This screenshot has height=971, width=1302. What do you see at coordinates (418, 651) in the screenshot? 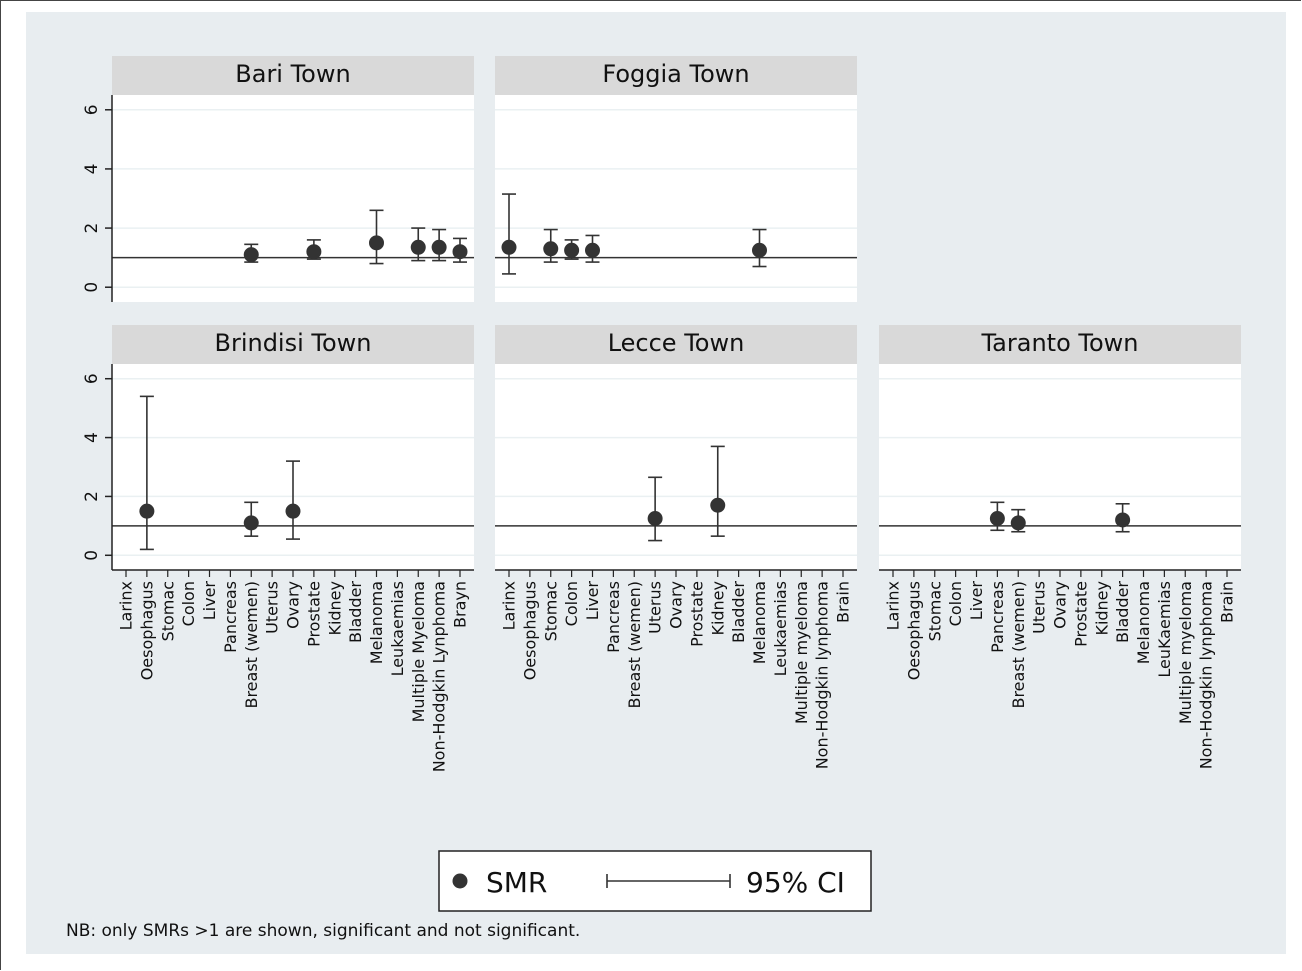
I see `x-category-label: Multiple Myeloma` at bounding box center [418, 651].